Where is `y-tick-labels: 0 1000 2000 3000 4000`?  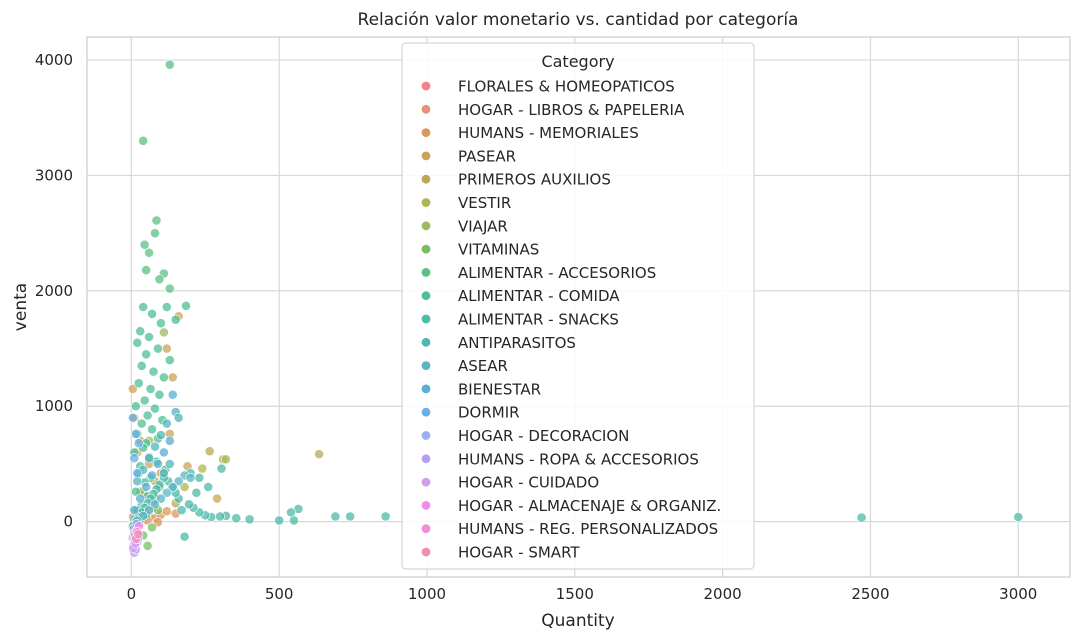 y-tick-labels: 0 1000 2000 3000 4000 is located at coordinates (54, 291).